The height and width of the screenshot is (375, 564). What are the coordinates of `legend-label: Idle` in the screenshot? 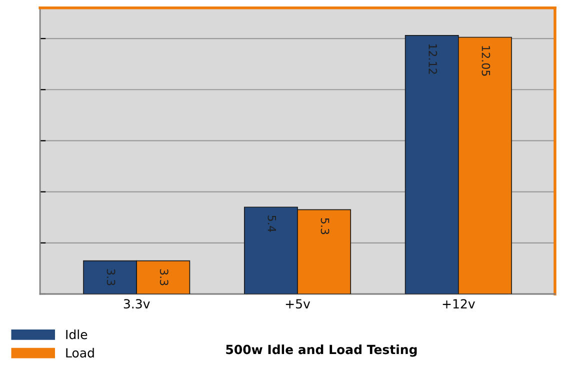 It's located at (77, 335).